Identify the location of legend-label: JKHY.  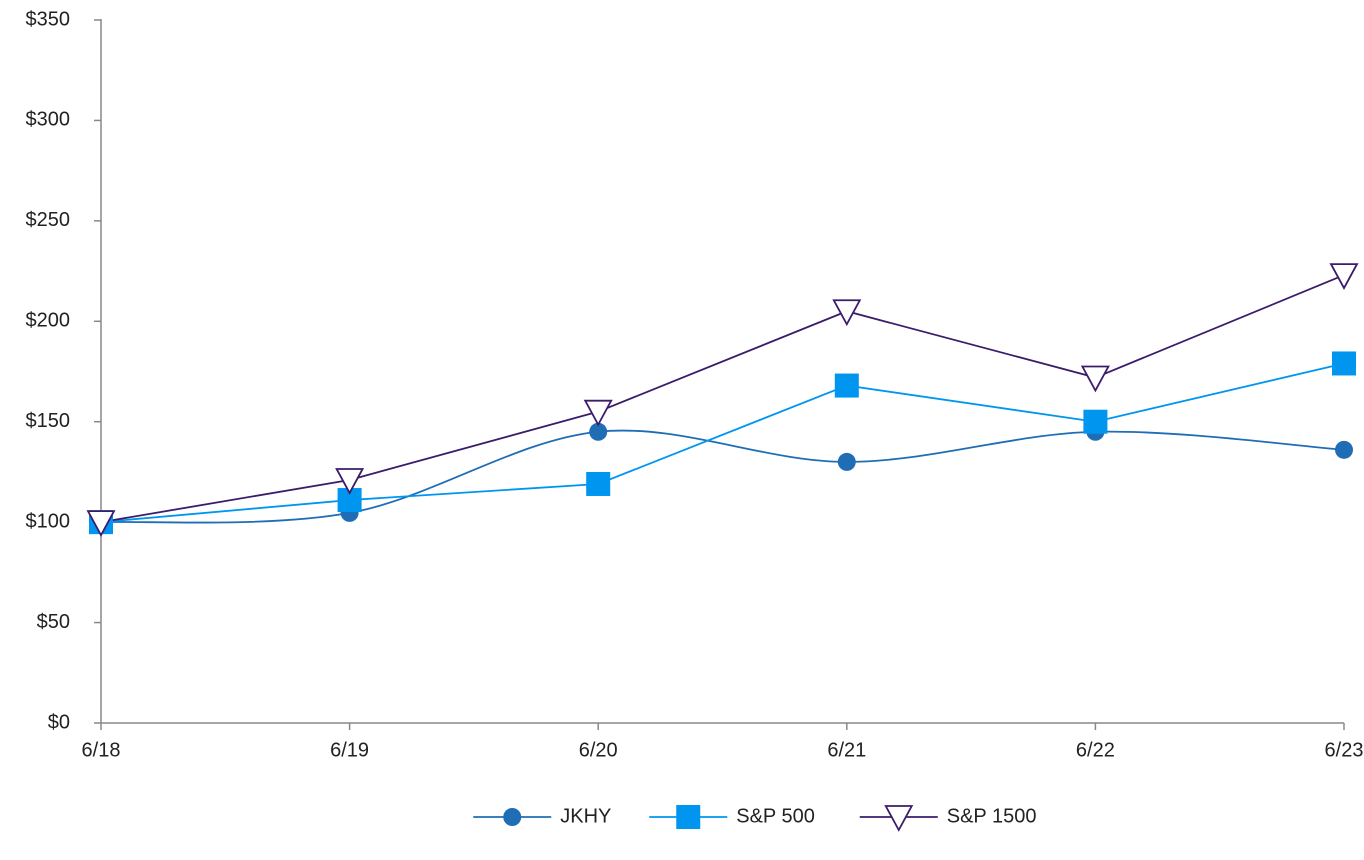
(585, 816).